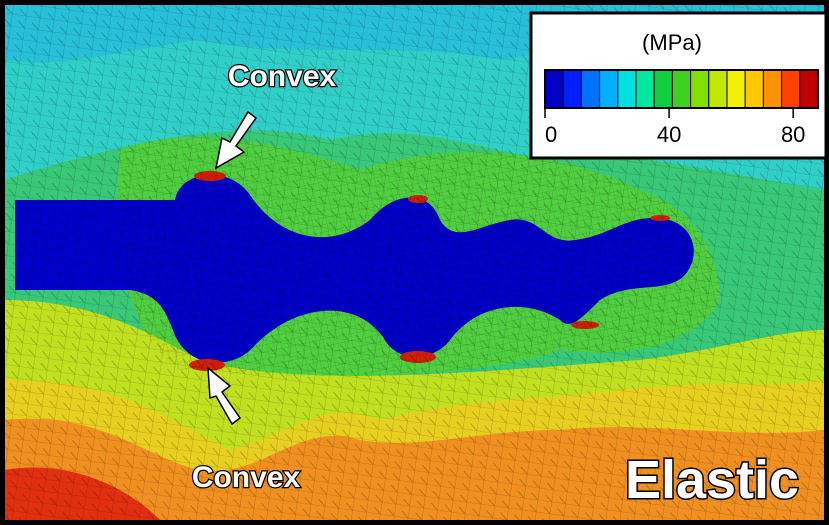 Image resolution: width=829 pixels, height=525 pixels. I want to click on label-bottom: Convex, so click(246, 477).